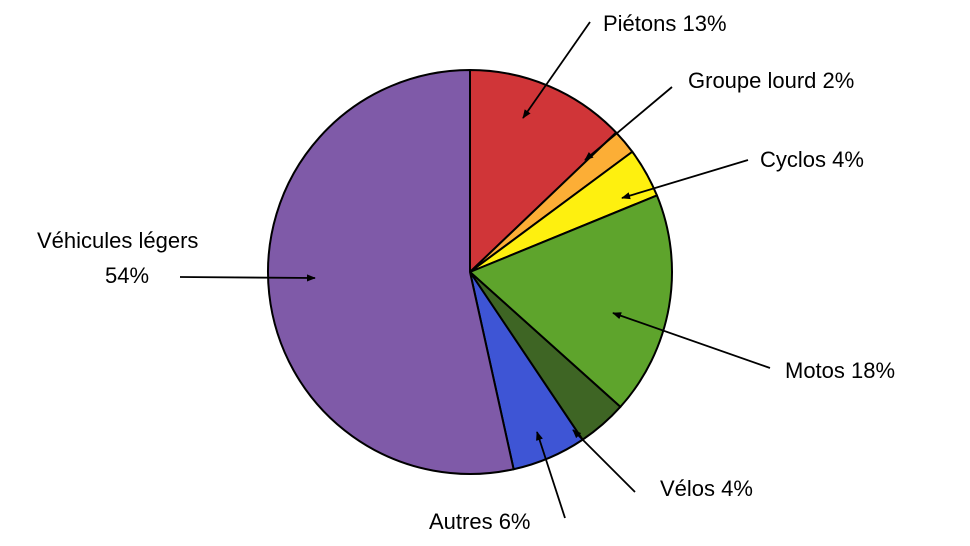 This screenshot has width=970, height=546. Describe the element at coordinates (604, 461) in the screenshot. I see `arrow-velos` at that location.